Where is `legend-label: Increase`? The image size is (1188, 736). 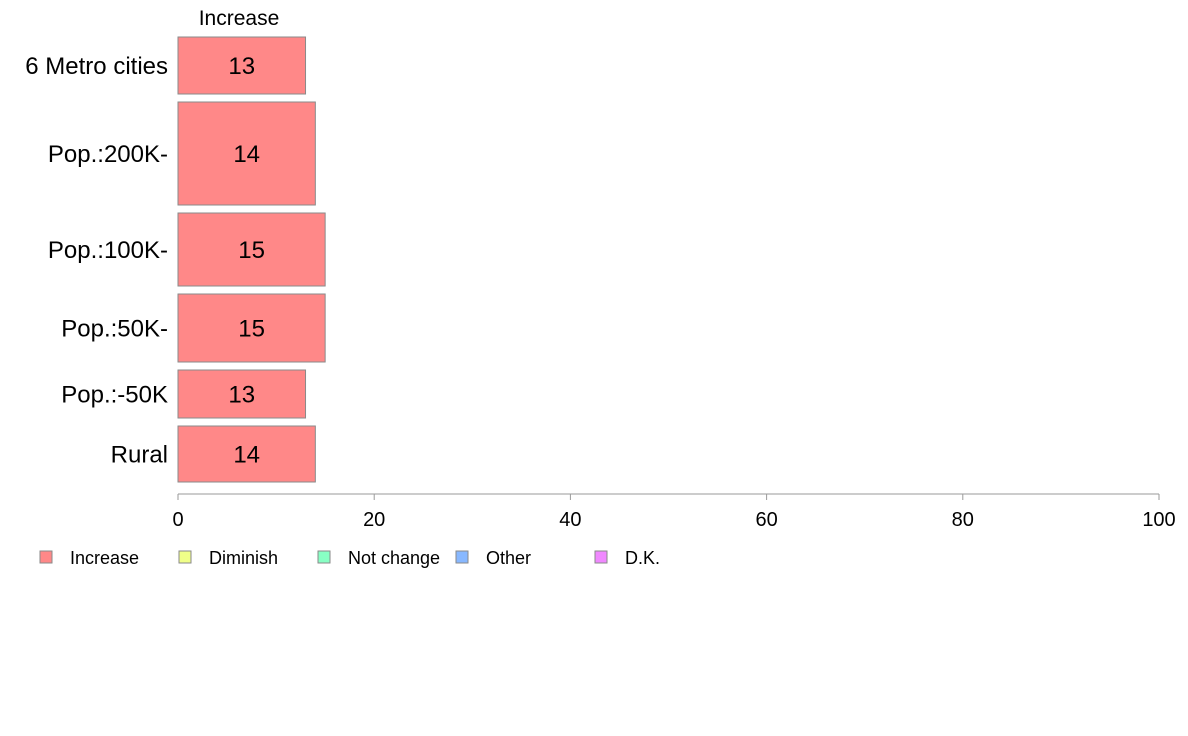
legend-label: Increase is located at coordinates (104, 558).